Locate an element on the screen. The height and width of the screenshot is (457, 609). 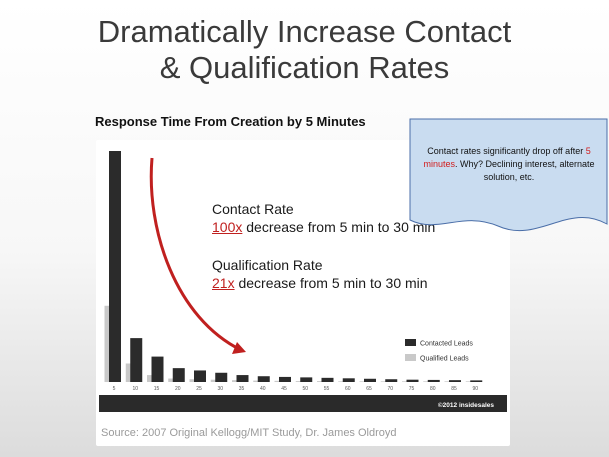
x-tick-label: 70 is located at coordinates (390, 389).